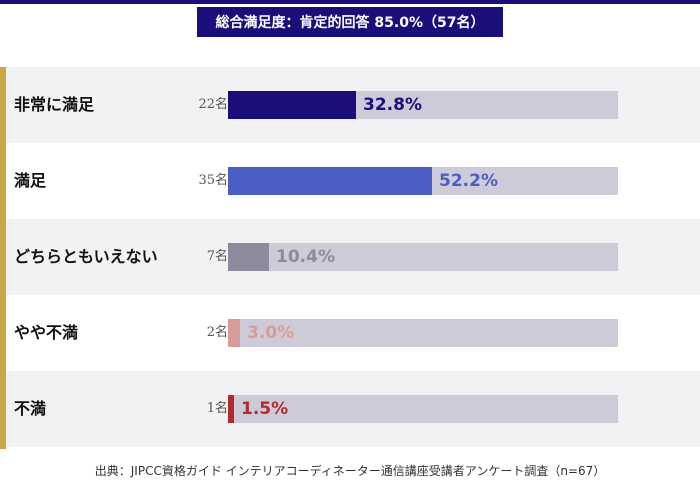 The image size is (700, 498). What do you see at coordinates (305, 257) in the screenshot?
I see `value-label: 10.4%` at bounding box center [305, 257].